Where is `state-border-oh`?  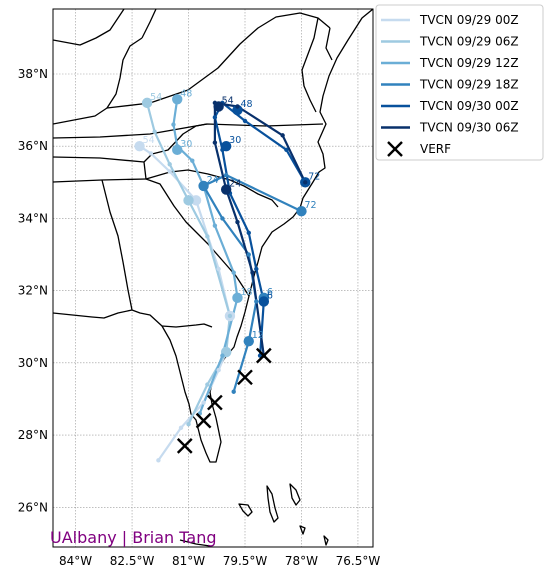 state-border-oh is located at coordinates (89, 27).